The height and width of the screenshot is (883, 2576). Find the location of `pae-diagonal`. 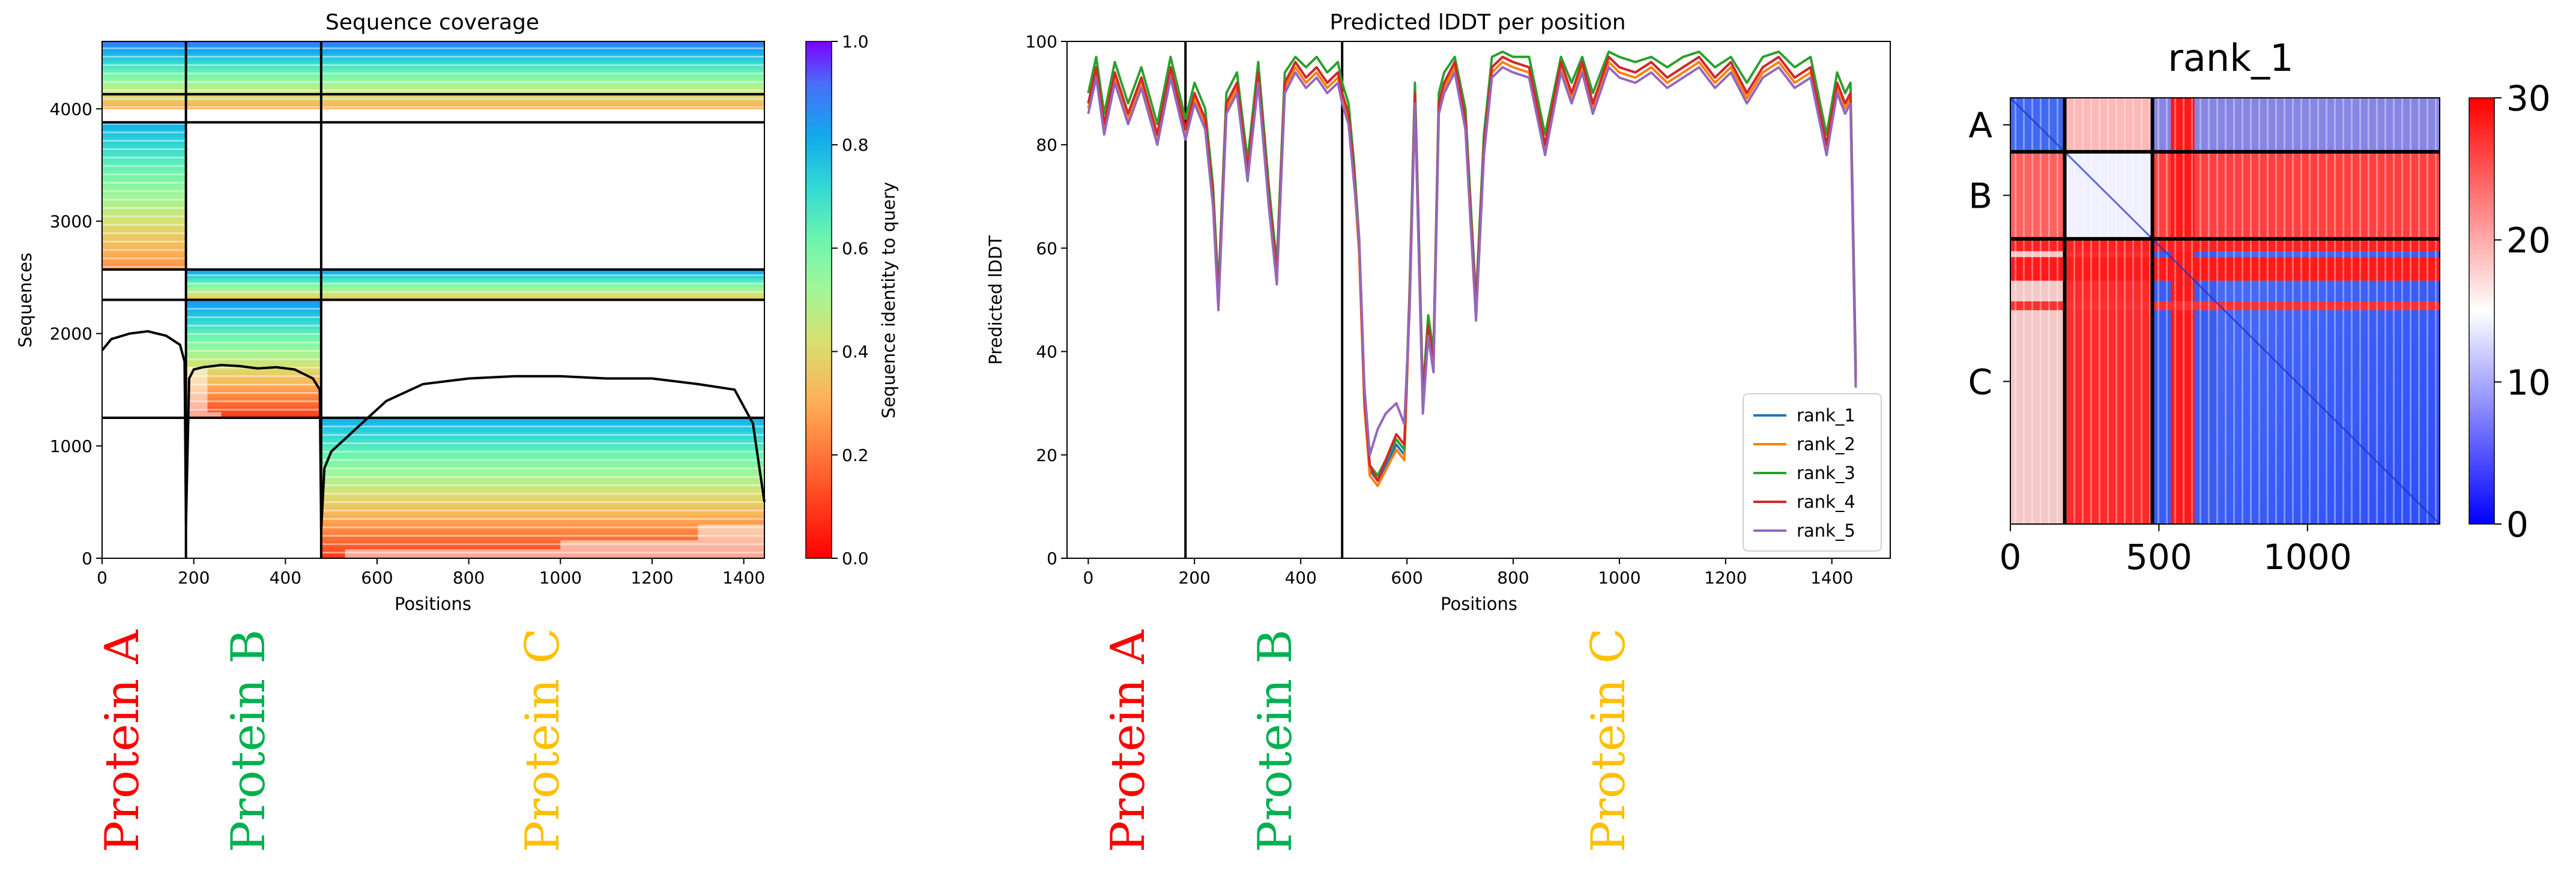

pae-diagonal is located at coordinates (2225, 311).